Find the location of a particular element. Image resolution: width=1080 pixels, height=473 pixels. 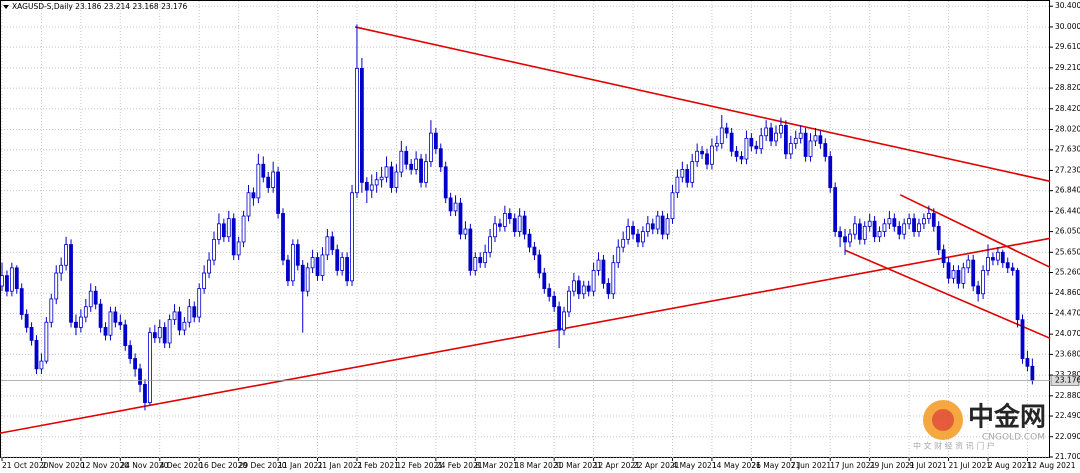

y-tick-label: 22.490 is located at coordinates (1067, 415).